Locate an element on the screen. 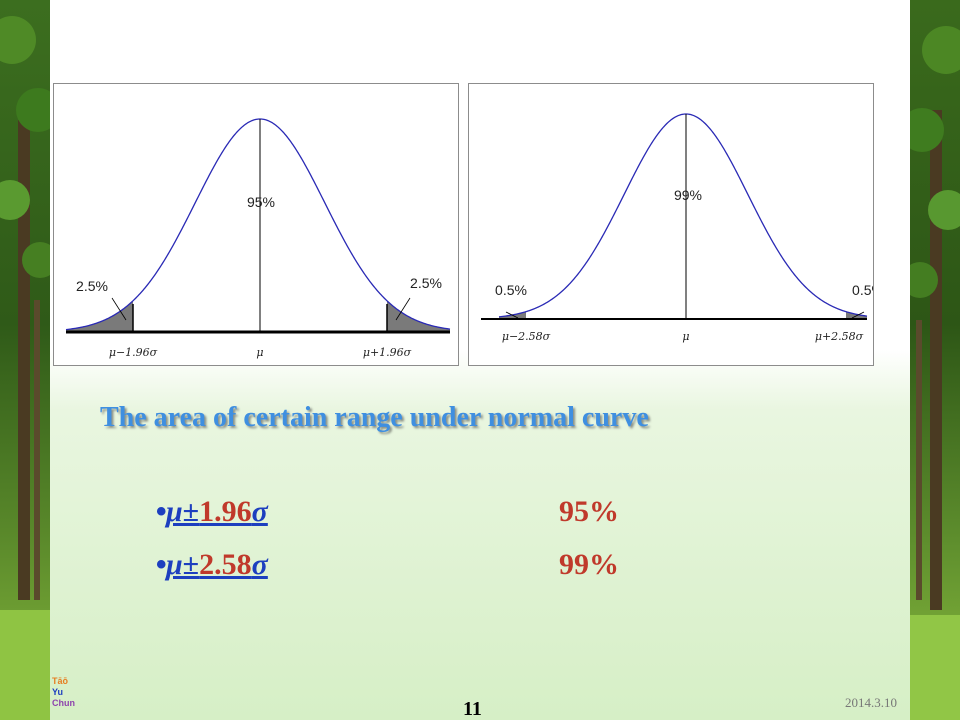 The width and height of the screenshot is (960, 721). logo-line-3: Chun is located at coordinates (63, 703).